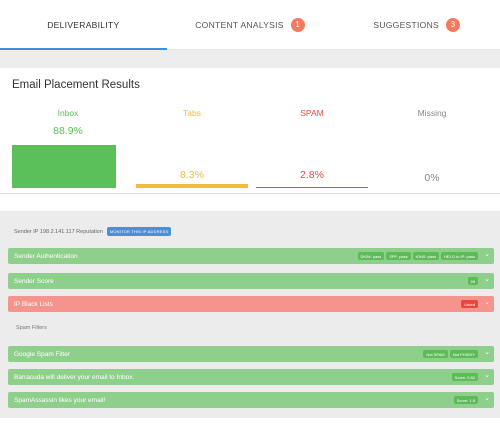 The width and height of the screenshot is (500, 438). What do you see at coordinates (60, 400) in the screenshot?
I see `row-label: SpamAssassin likes your email!` at bounding box center [60, 400].